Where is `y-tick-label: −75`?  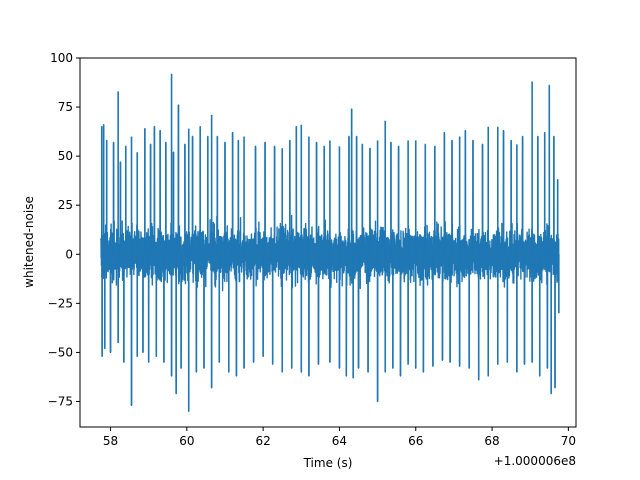 y-tick-label: −75 is located at coordinates (60, 401).